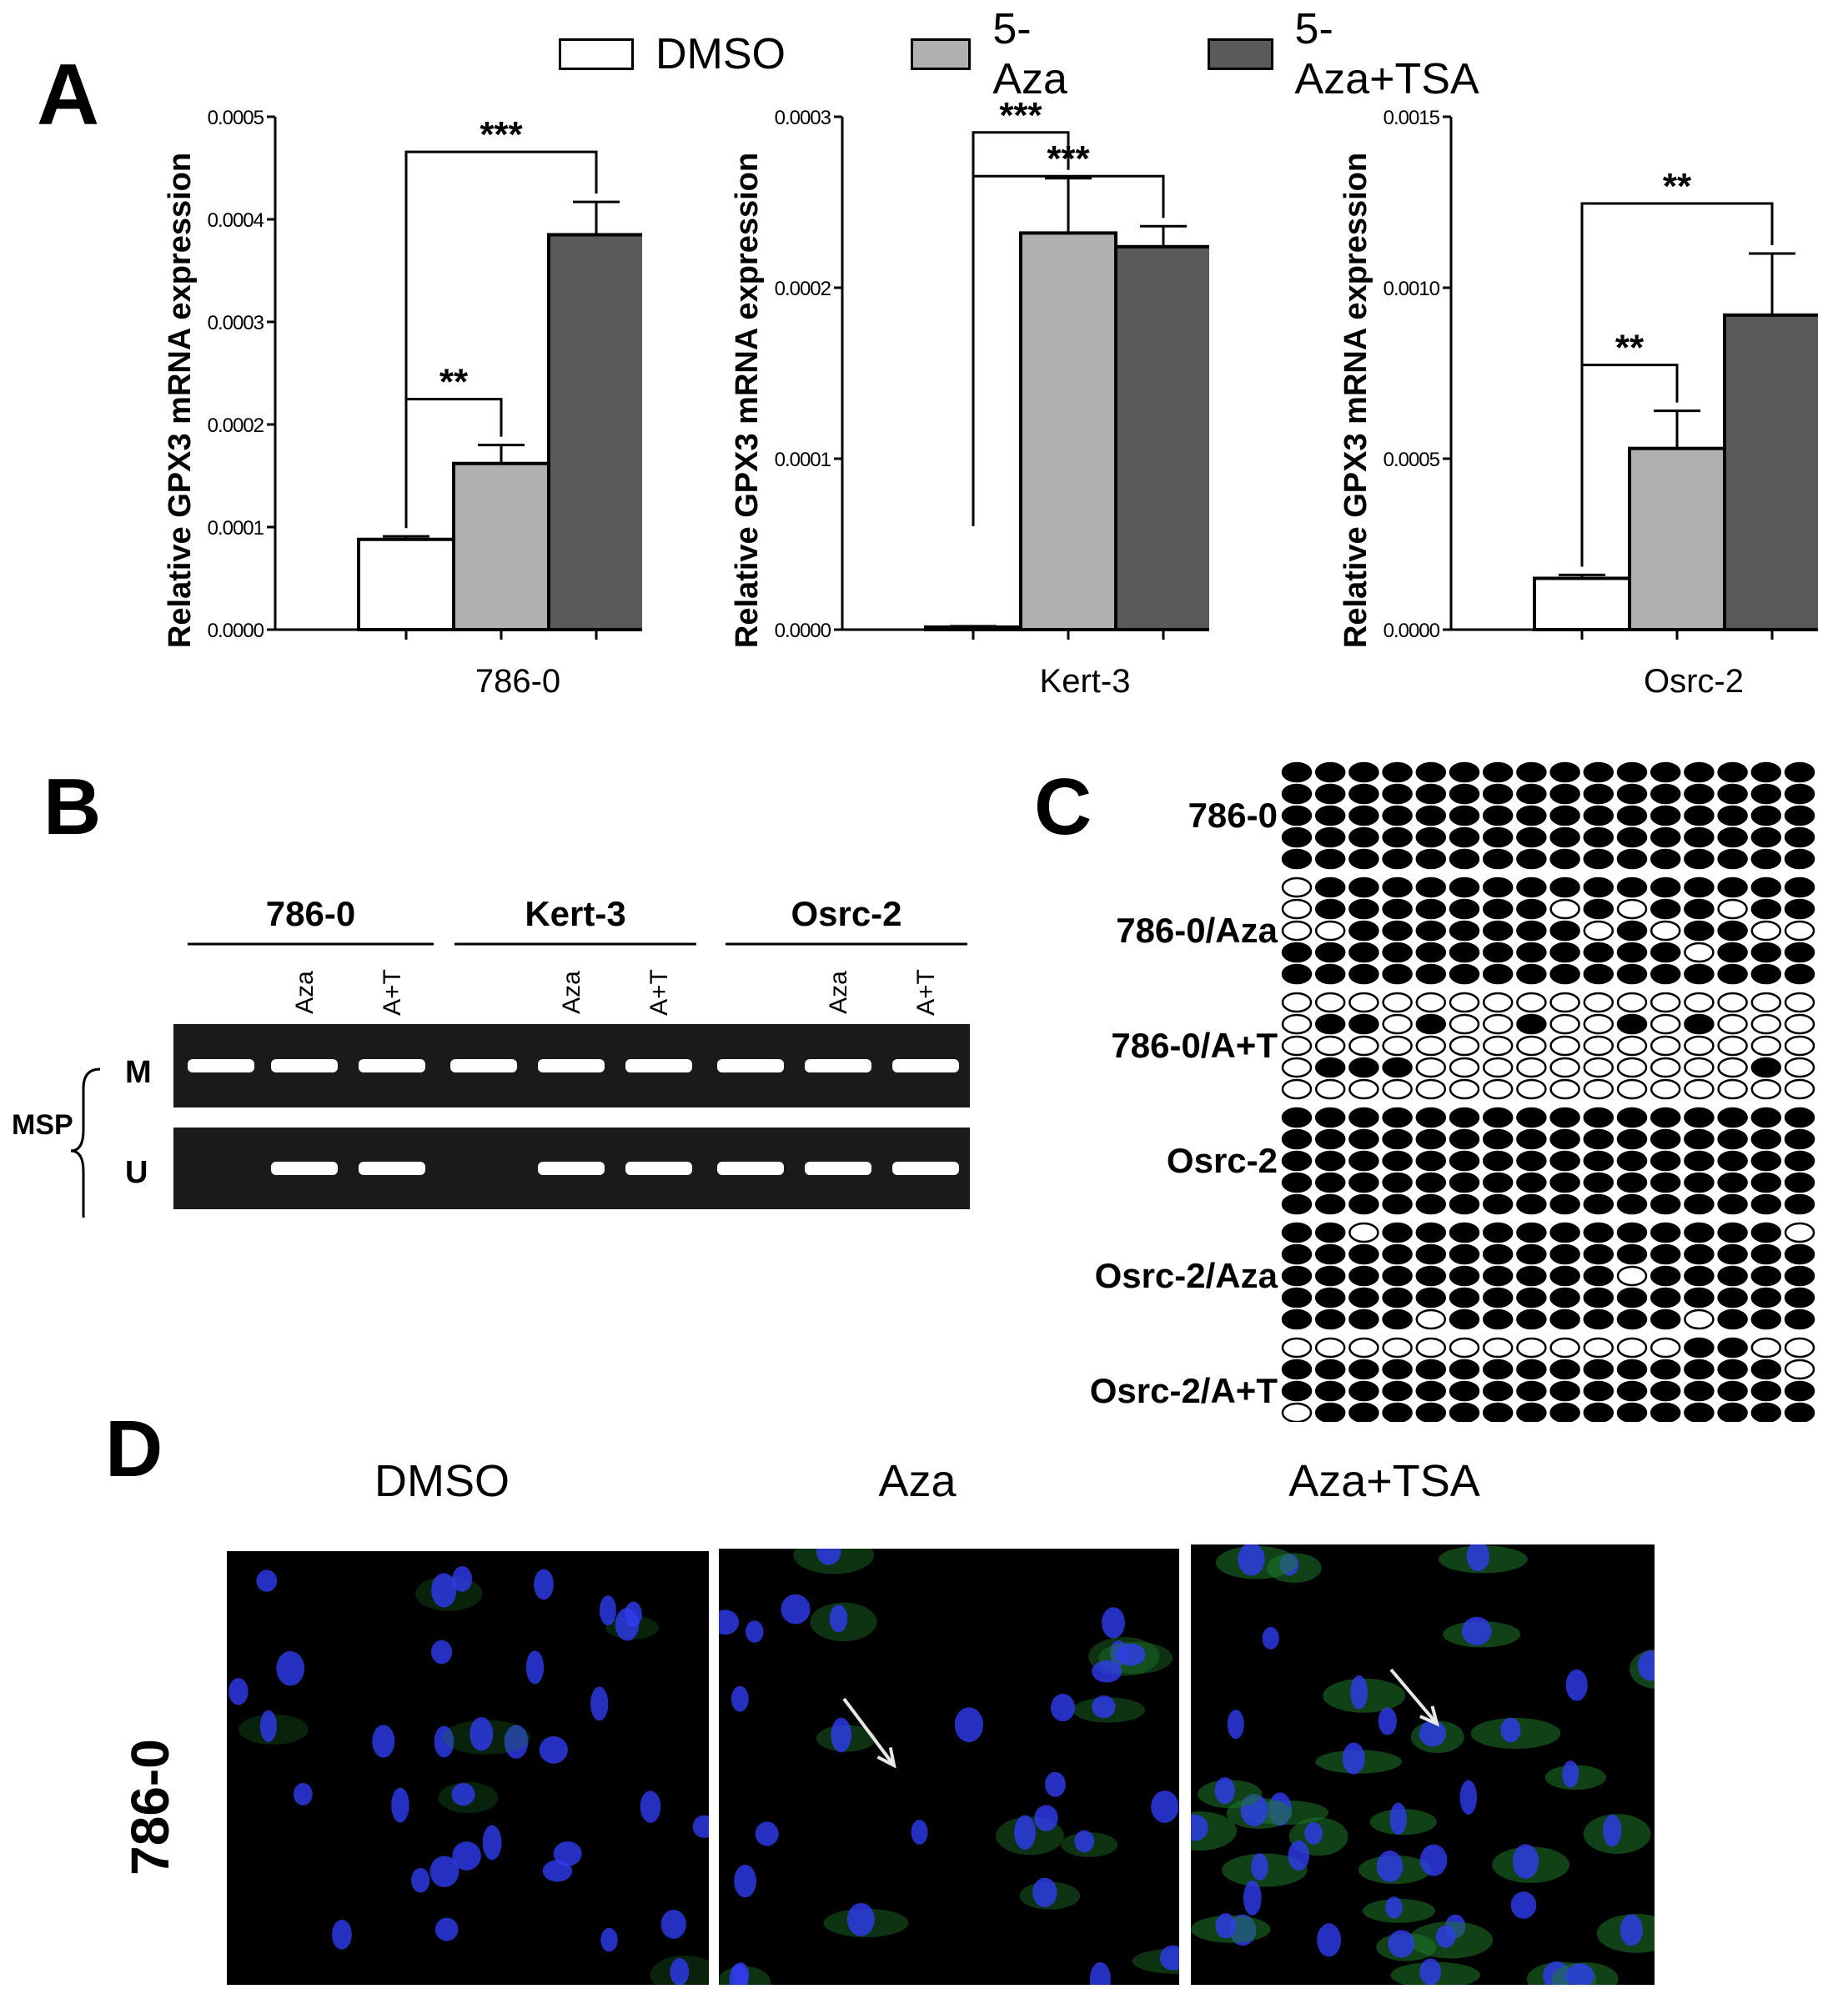 Image resolution: width=1848 pixels, height=2004 pixels. I want to click on gel-lane-label: Aza, so click(305, 992).